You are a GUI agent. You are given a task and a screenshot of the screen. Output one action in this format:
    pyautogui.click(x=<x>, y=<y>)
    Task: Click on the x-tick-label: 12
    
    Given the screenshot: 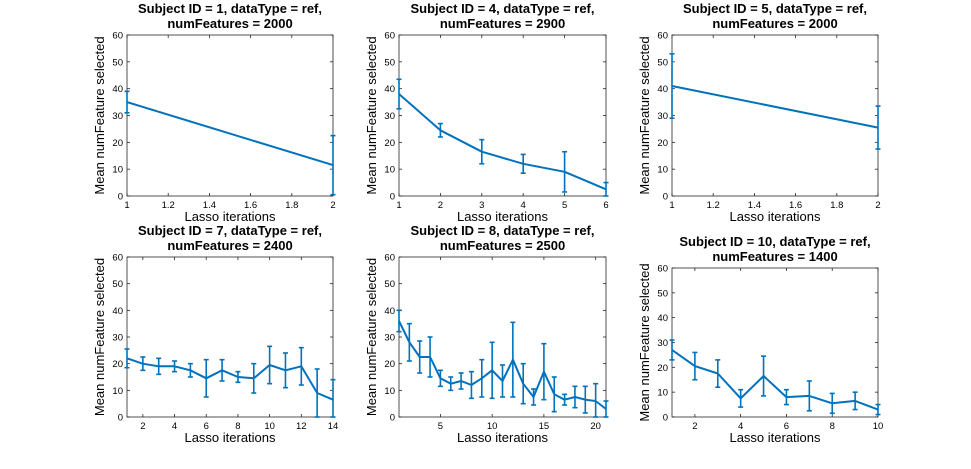 What is the action you would take?
    pyautogui.click(x=301, y=426)
    